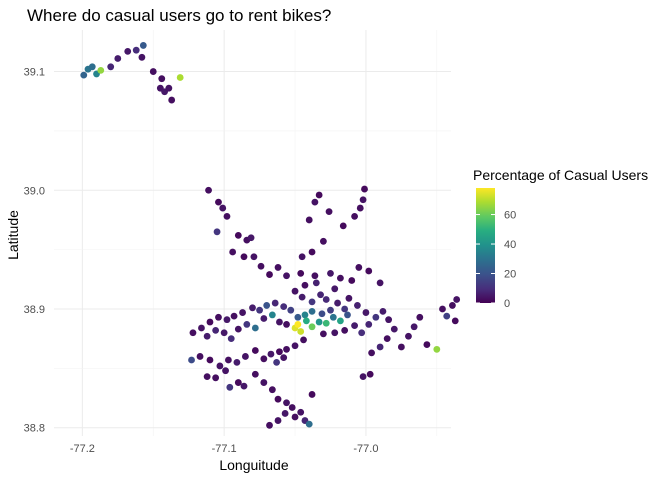  I want to click on chart-title: Where do casual users go to rent bikes?, so click(179, 15).